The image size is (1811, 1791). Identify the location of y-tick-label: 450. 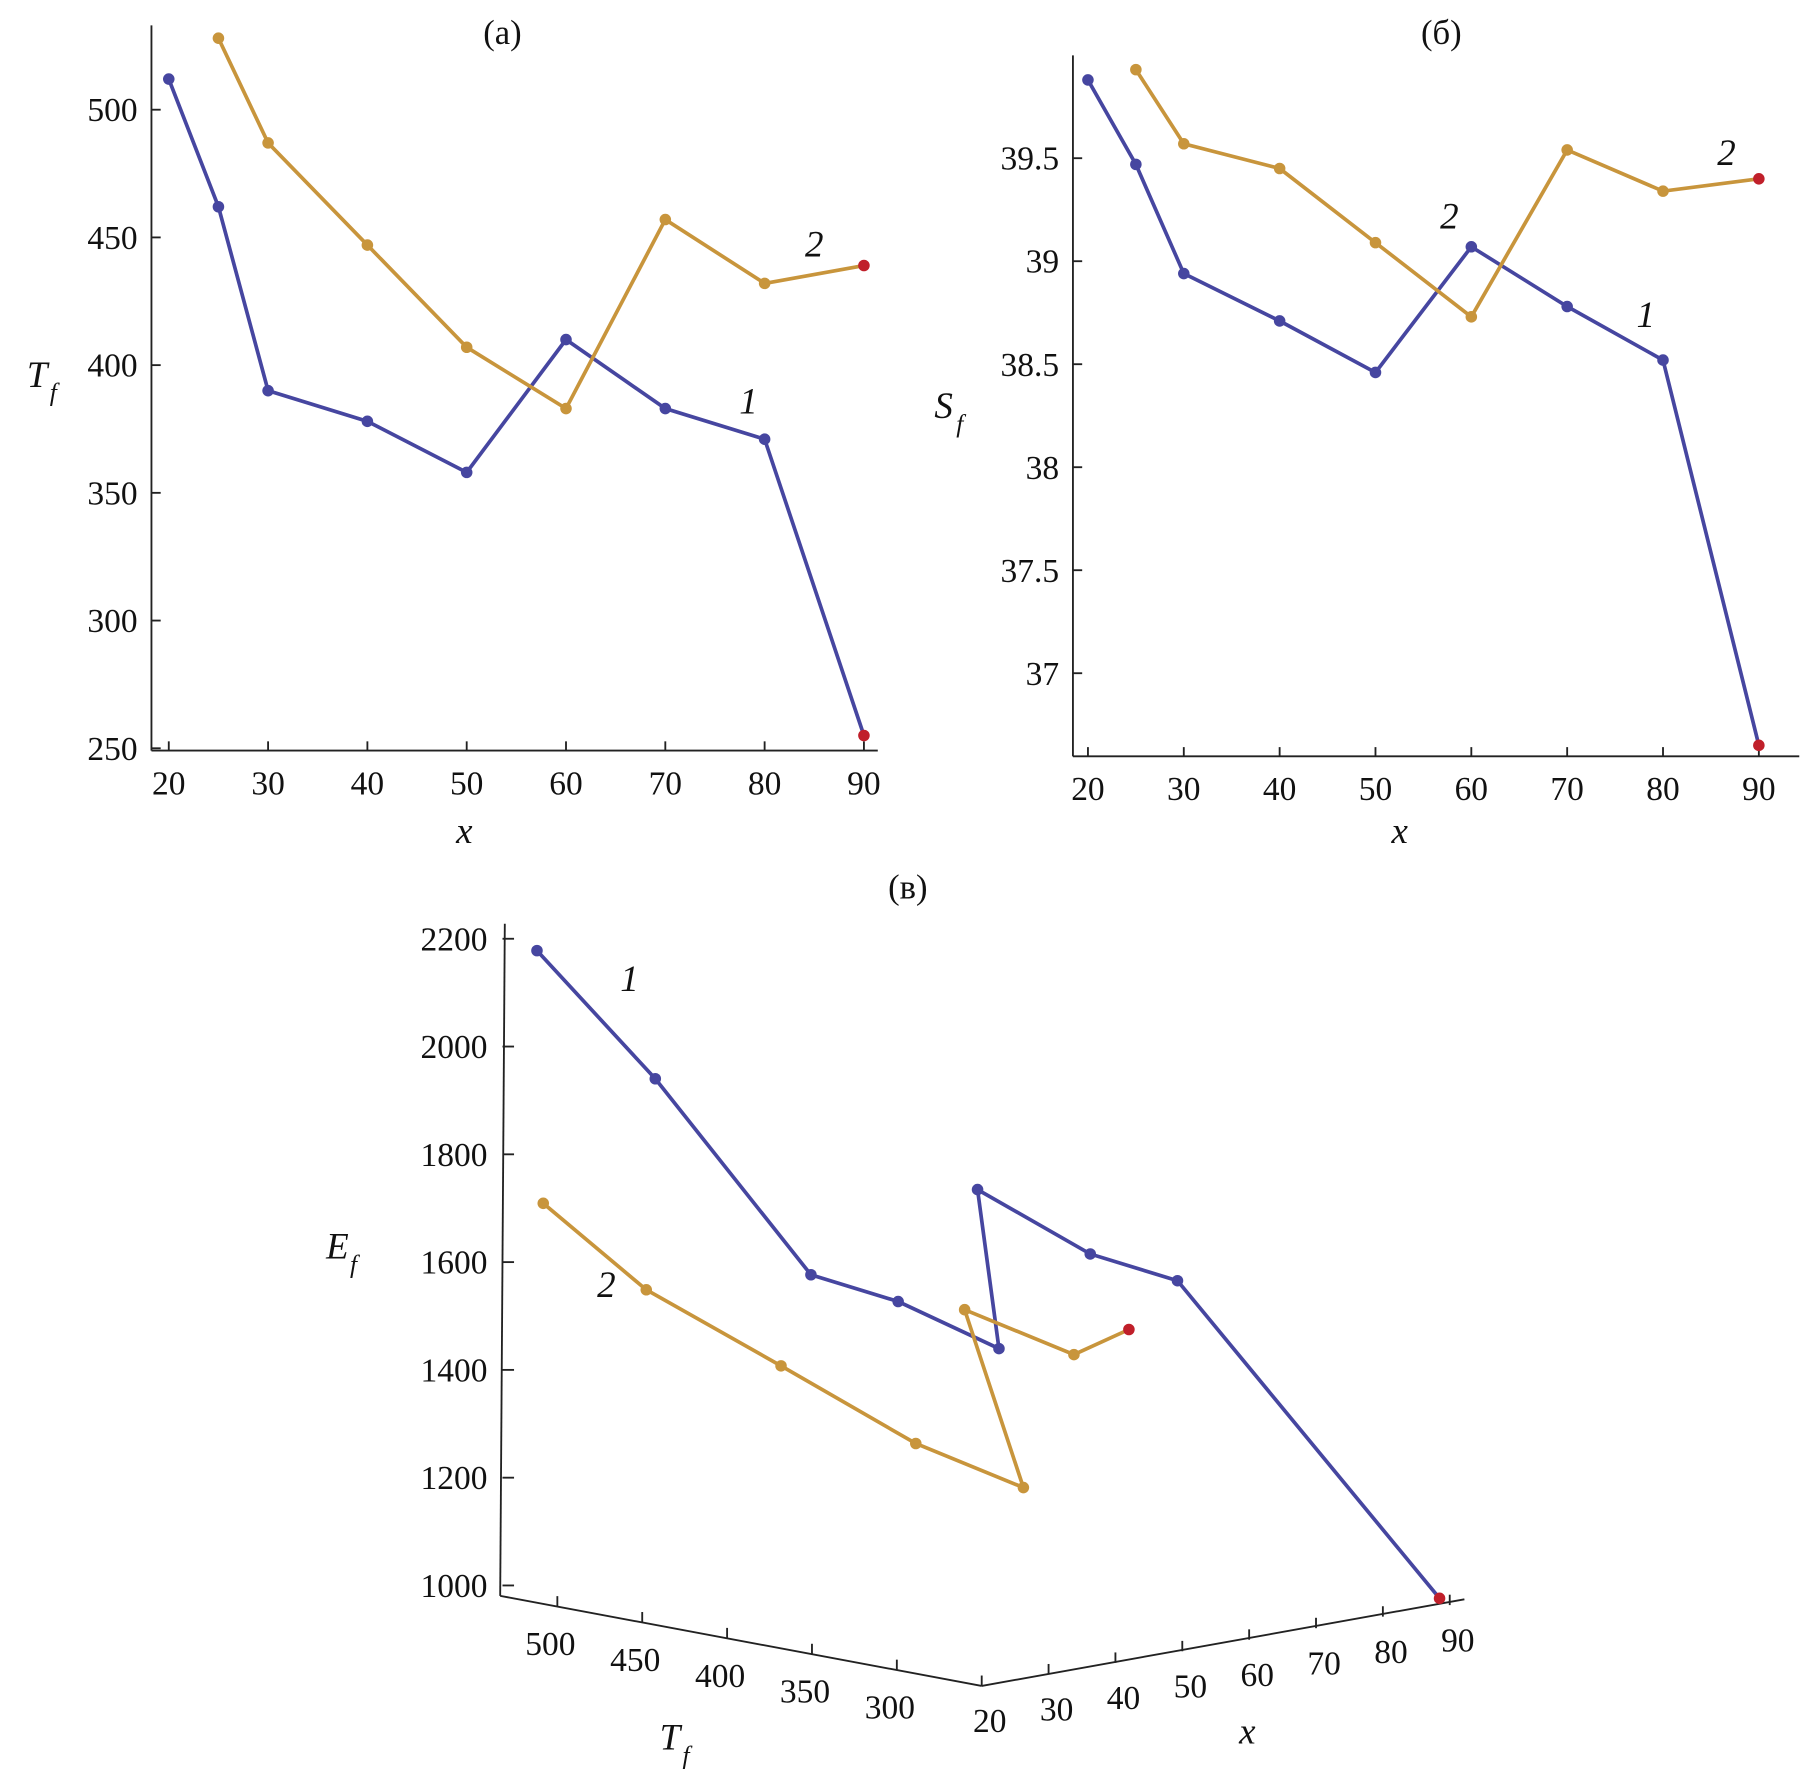
(112, 238).